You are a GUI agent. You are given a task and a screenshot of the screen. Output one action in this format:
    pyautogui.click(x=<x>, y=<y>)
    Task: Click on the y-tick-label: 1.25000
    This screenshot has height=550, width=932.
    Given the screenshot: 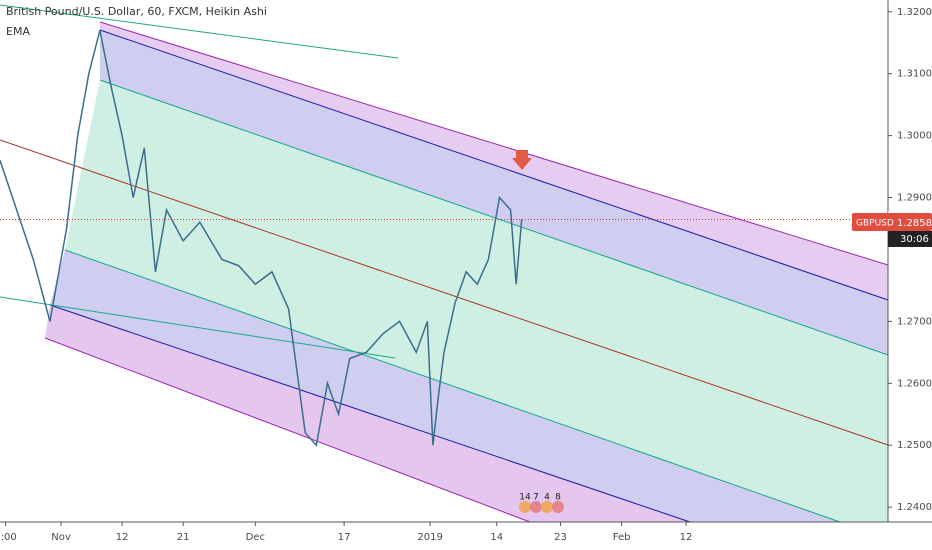 What is the action you would take?
    pyautogui.click(x=914, y=445)
    